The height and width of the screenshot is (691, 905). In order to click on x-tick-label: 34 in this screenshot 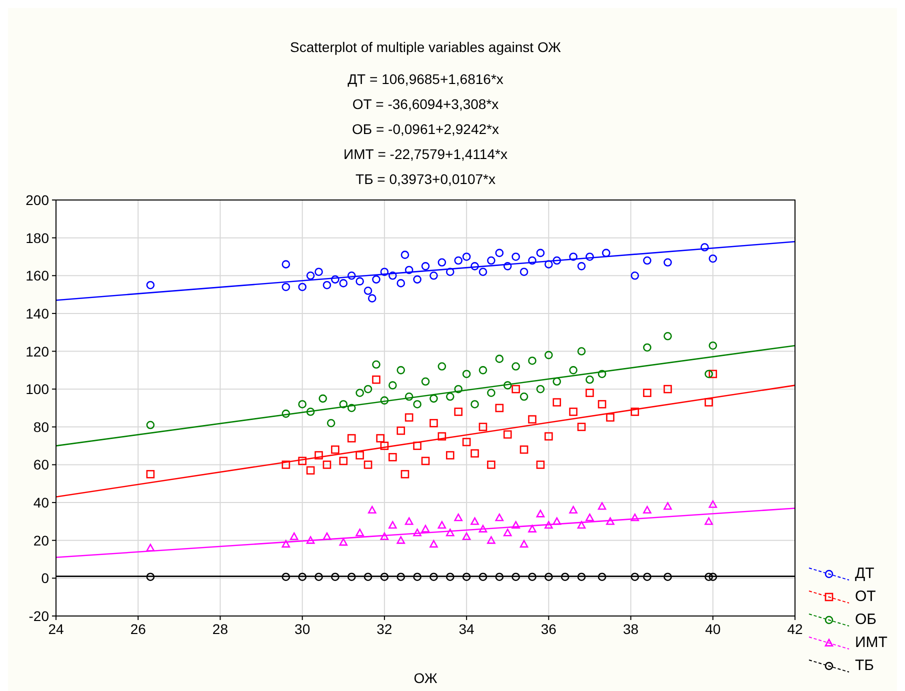, I will do `click(466, 629)`.